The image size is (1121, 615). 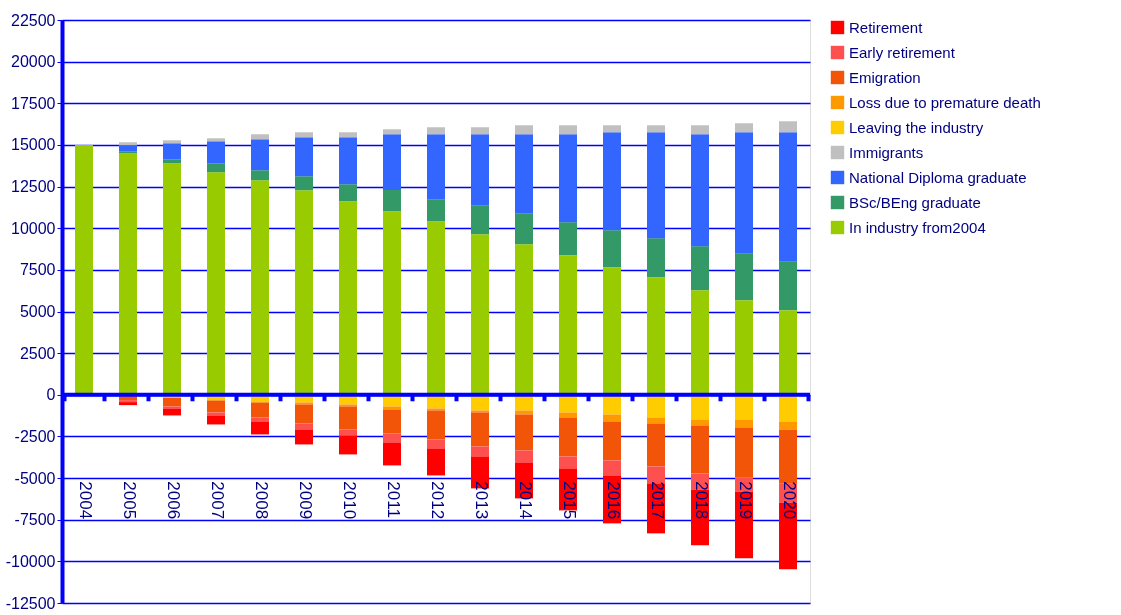 I want to click on legend-label: Emigration, so click(x=885, y=77).